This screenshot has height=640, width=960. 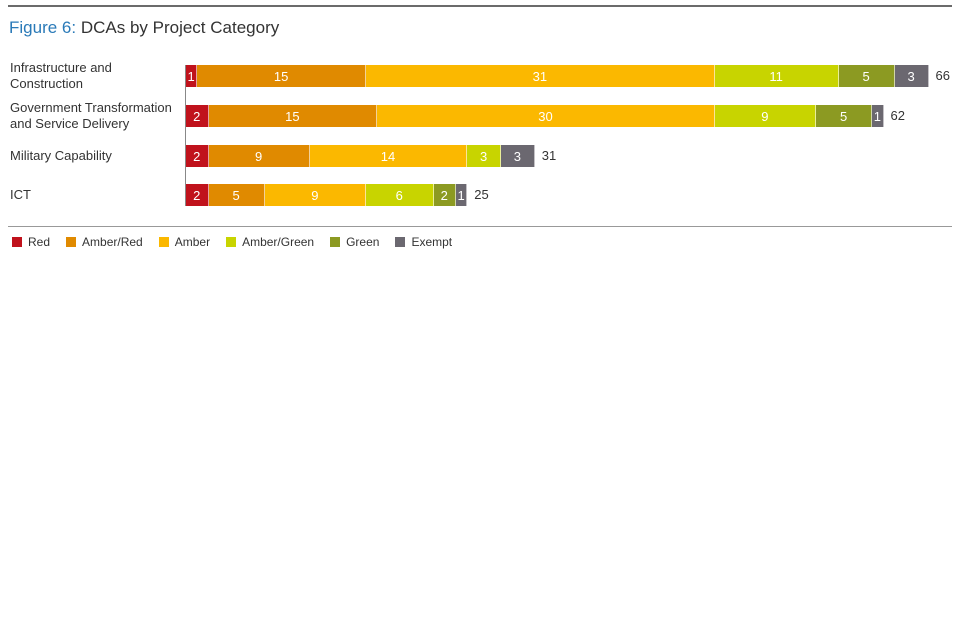 What do you see at coordinates (897, 115) in the screenshot?
I see `bar-total-label: 62` at bounding box center [897, 115].